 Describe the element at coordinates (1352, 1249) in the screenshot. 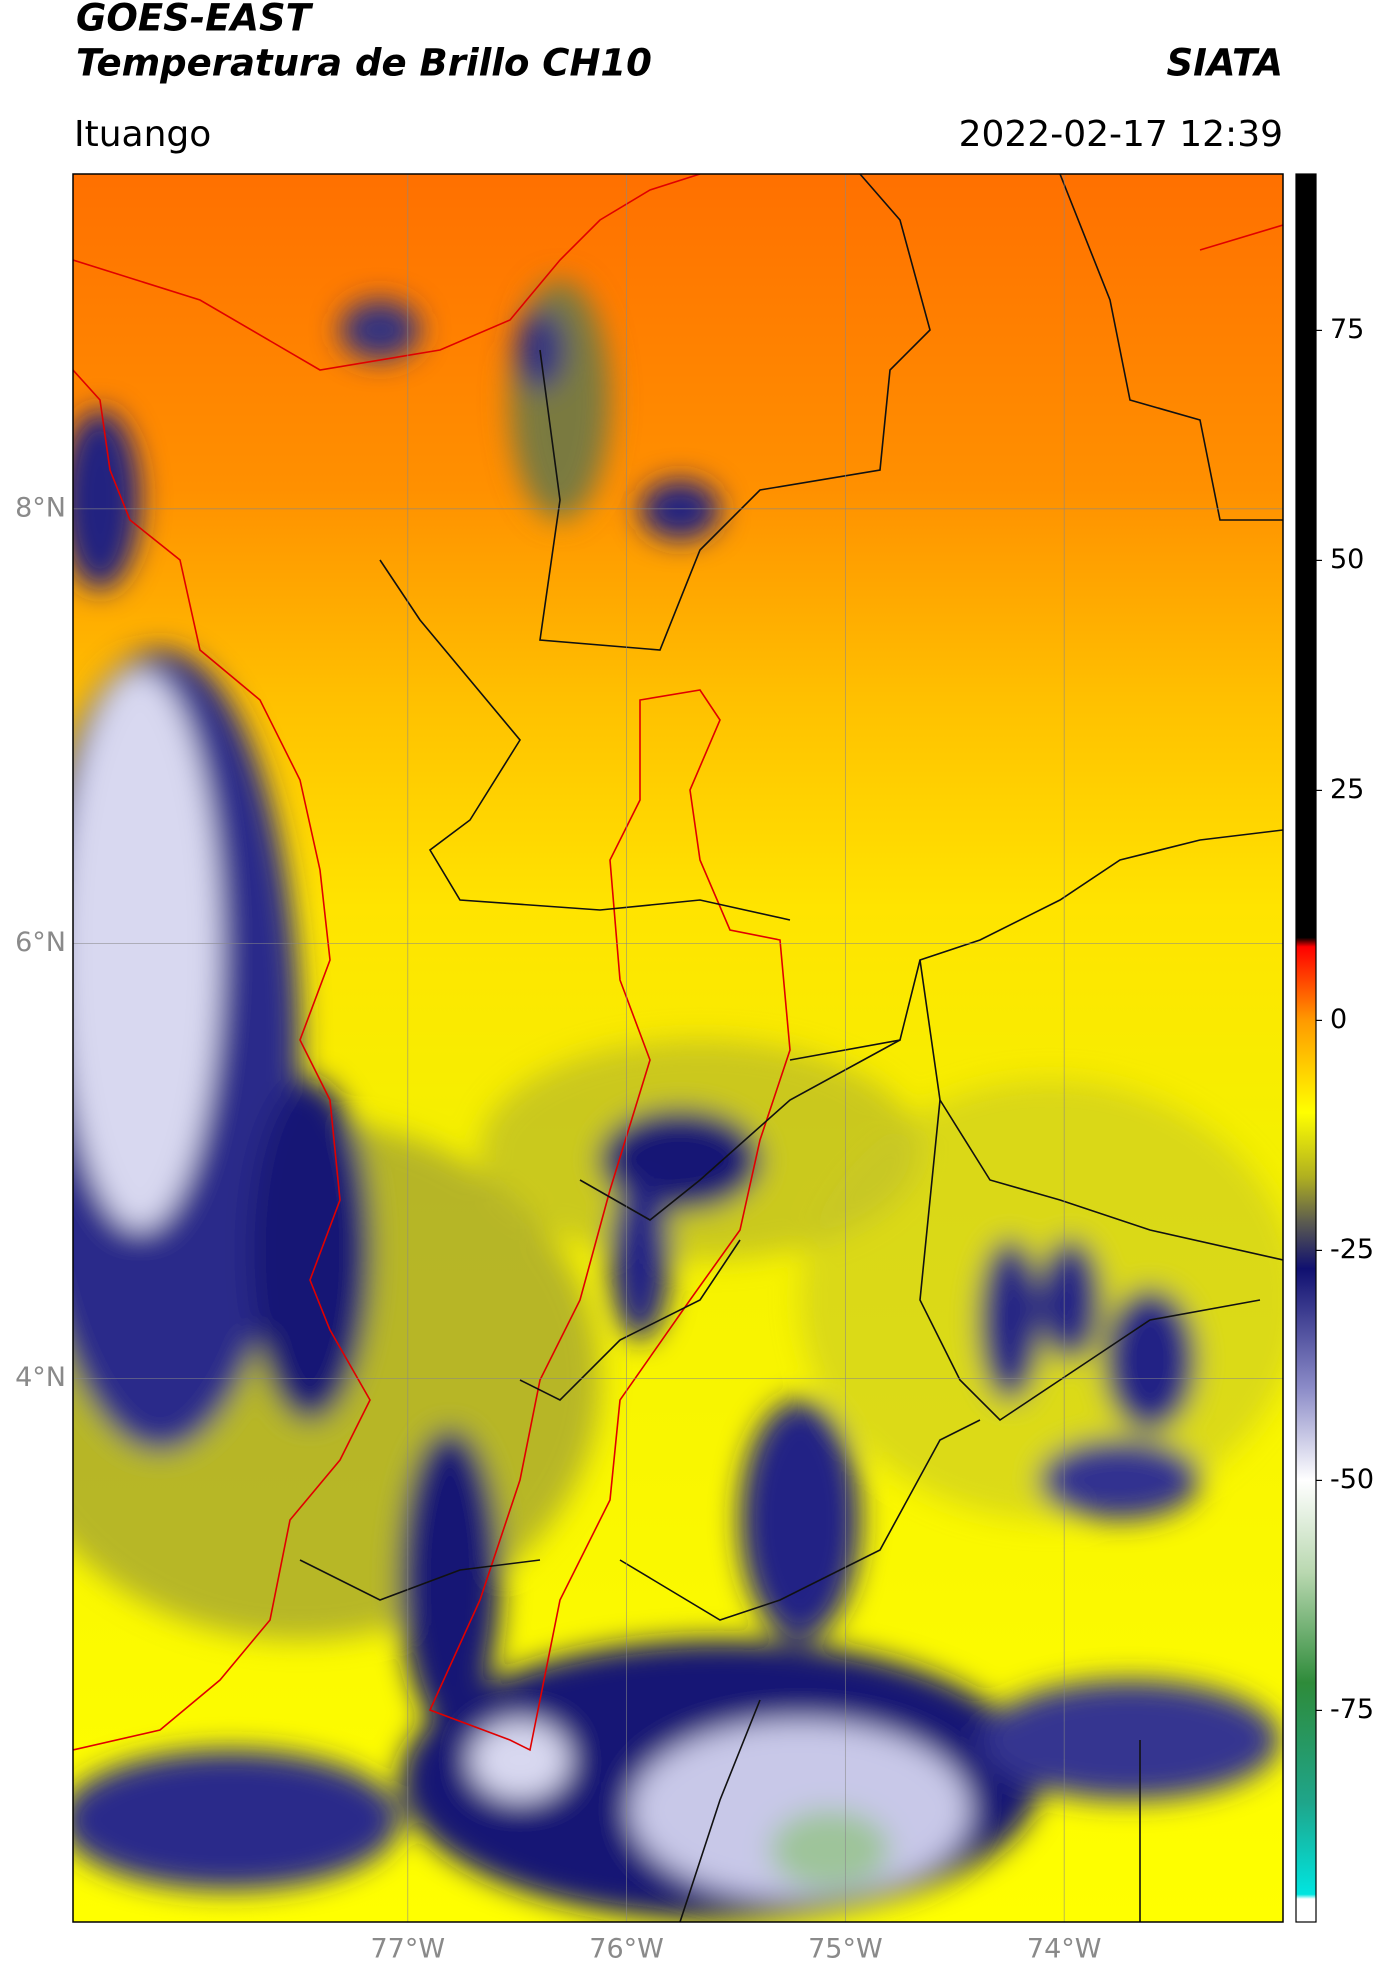

I see `colorbar-tick-label: -25` at that location.